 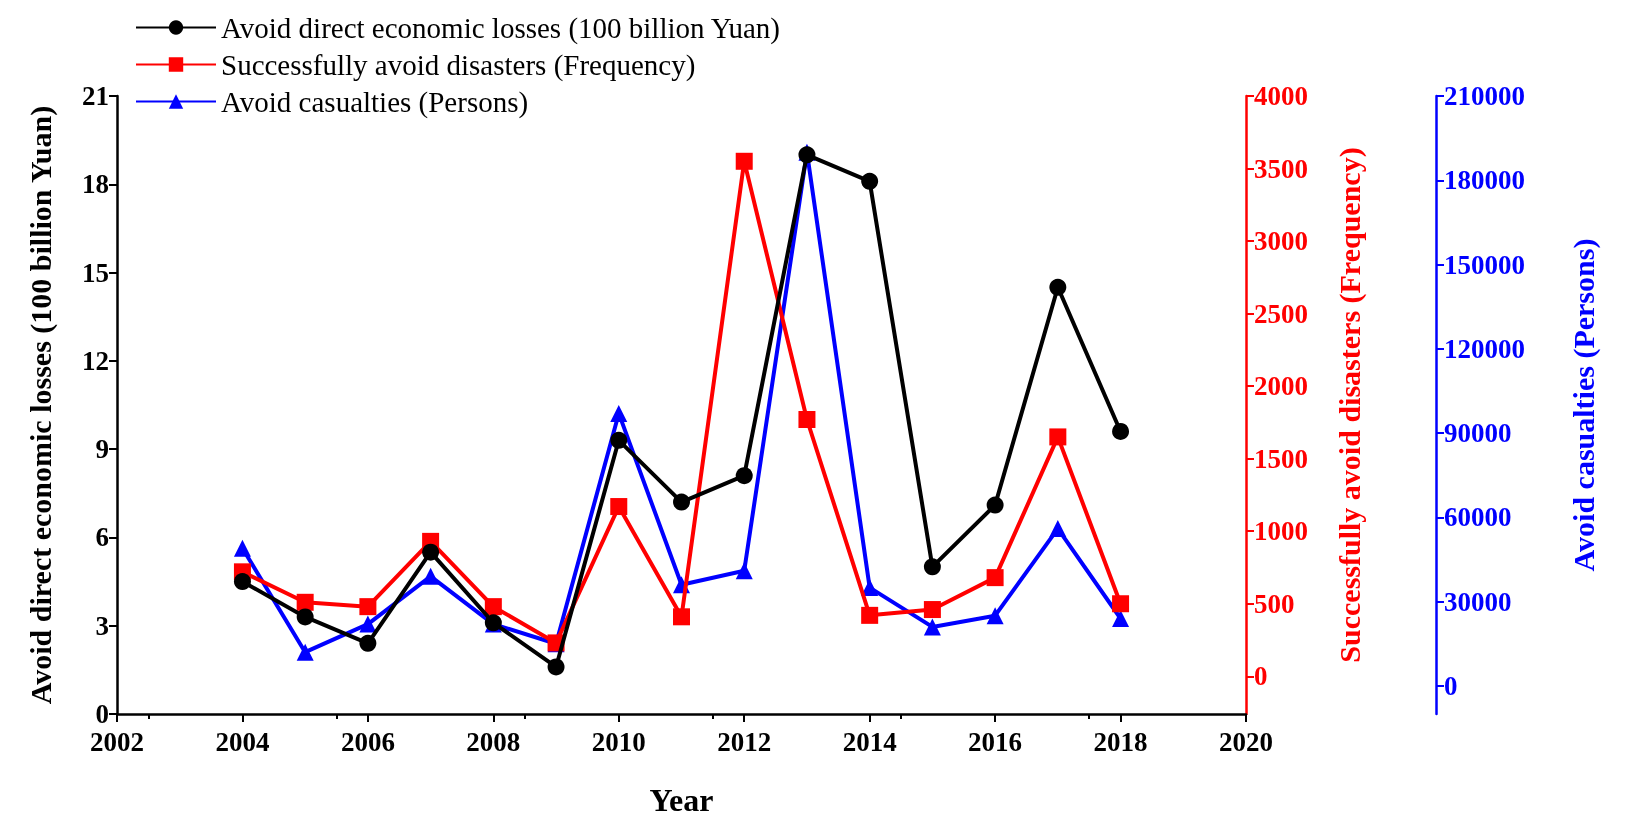 I want to click on y3-axis-title: Avoid casualties (Persons), so click(x=1583, y=405).